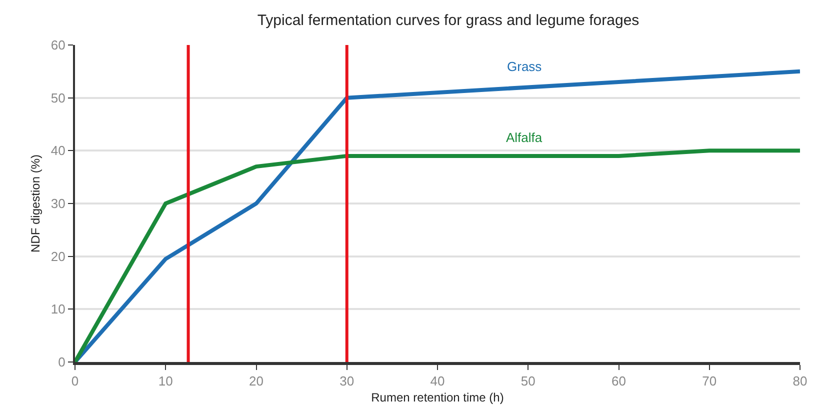 The width and height of the screenshot is (815, 417). Describe the element at coordinates (58, 204) in the screenshot. I see `y-tick-label: 30` at that location.